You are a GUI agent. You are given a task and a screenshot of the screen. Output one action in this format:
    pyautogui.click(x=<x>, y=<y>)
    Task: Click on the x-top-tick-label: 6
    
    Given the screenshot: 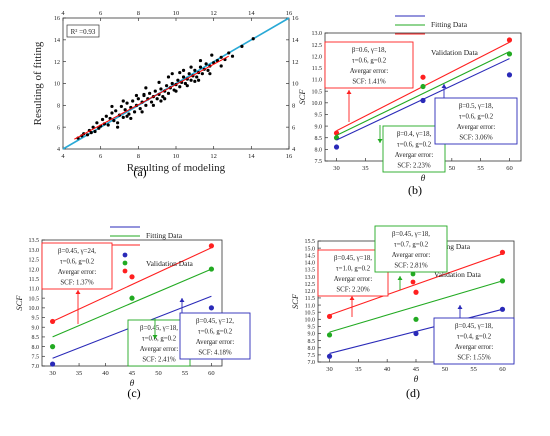 What is the action you would take?
    pyautogui.click(x=101, y=13)
    